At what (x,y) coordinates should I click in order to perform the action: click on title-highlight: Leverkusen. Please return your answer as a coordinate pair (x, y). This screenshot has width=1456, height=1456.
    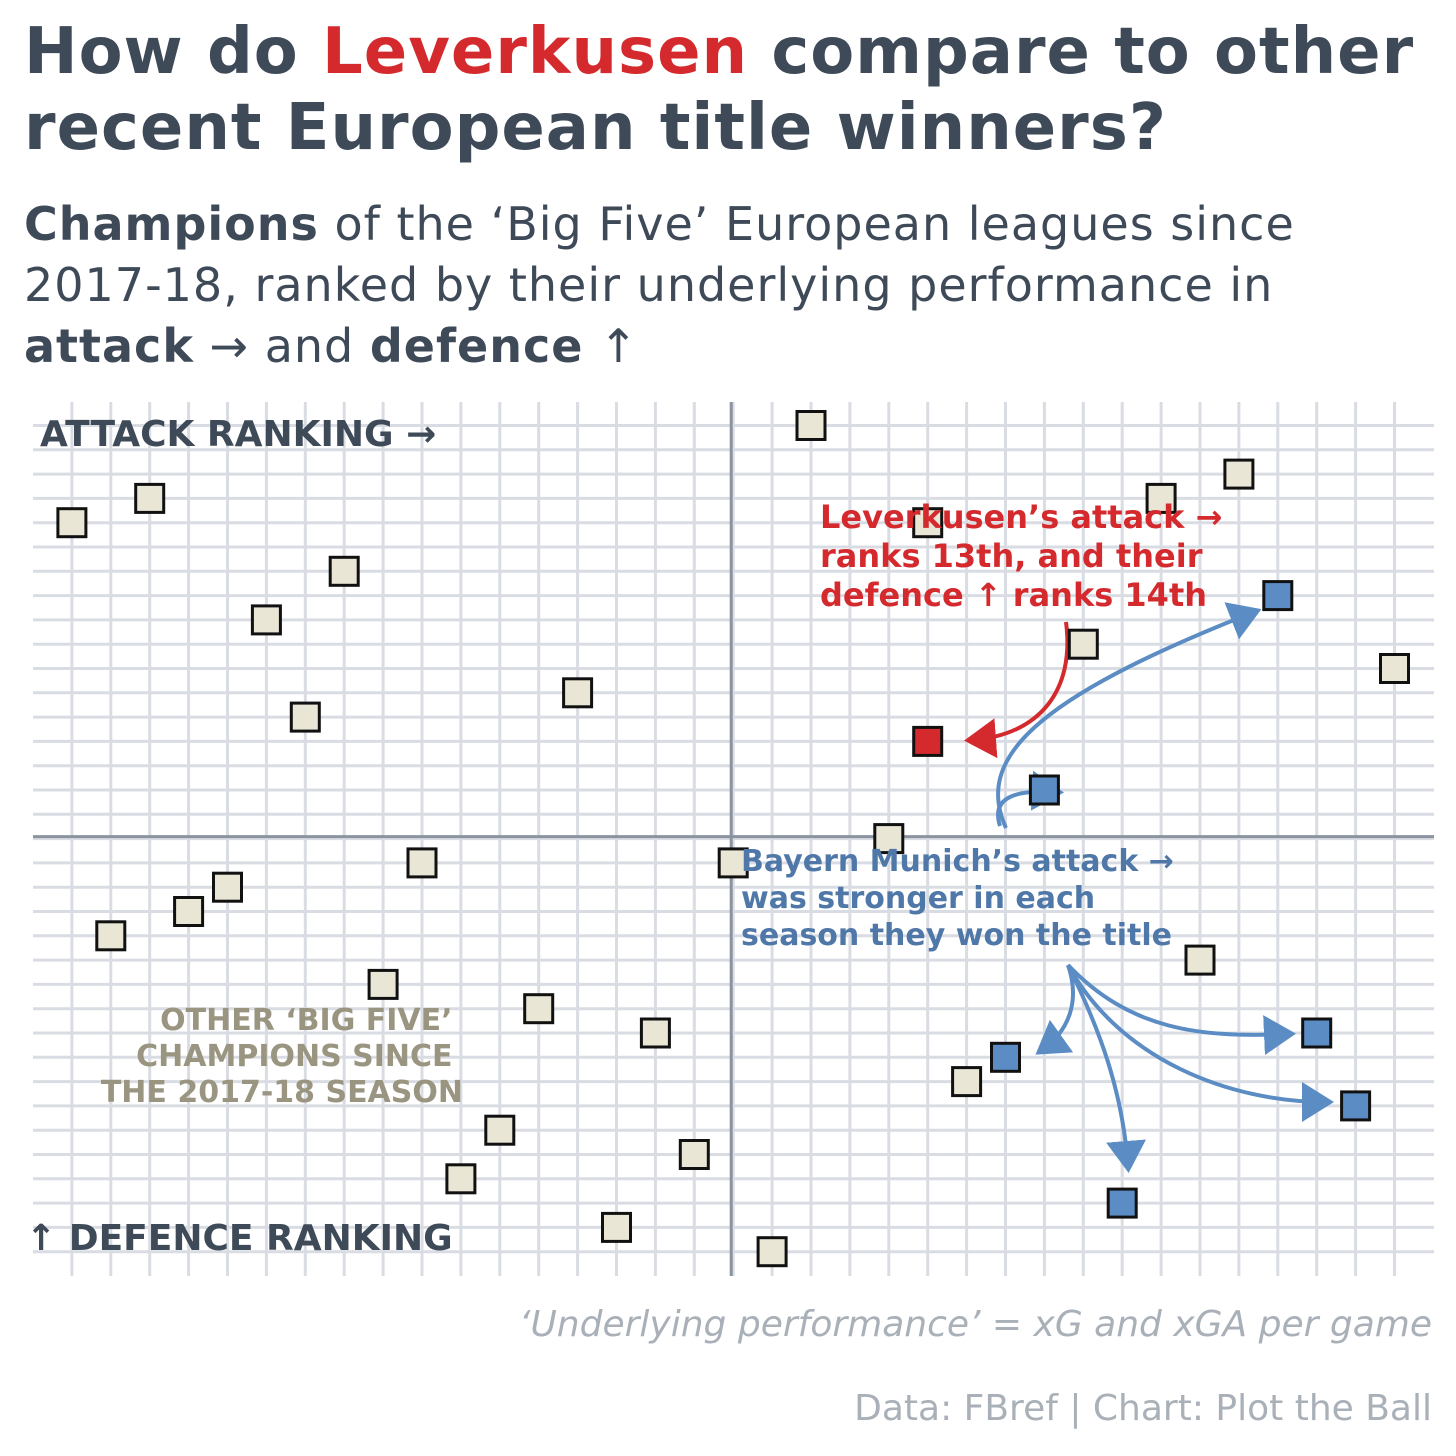
    Looking at the image, I should click on (535, 52).